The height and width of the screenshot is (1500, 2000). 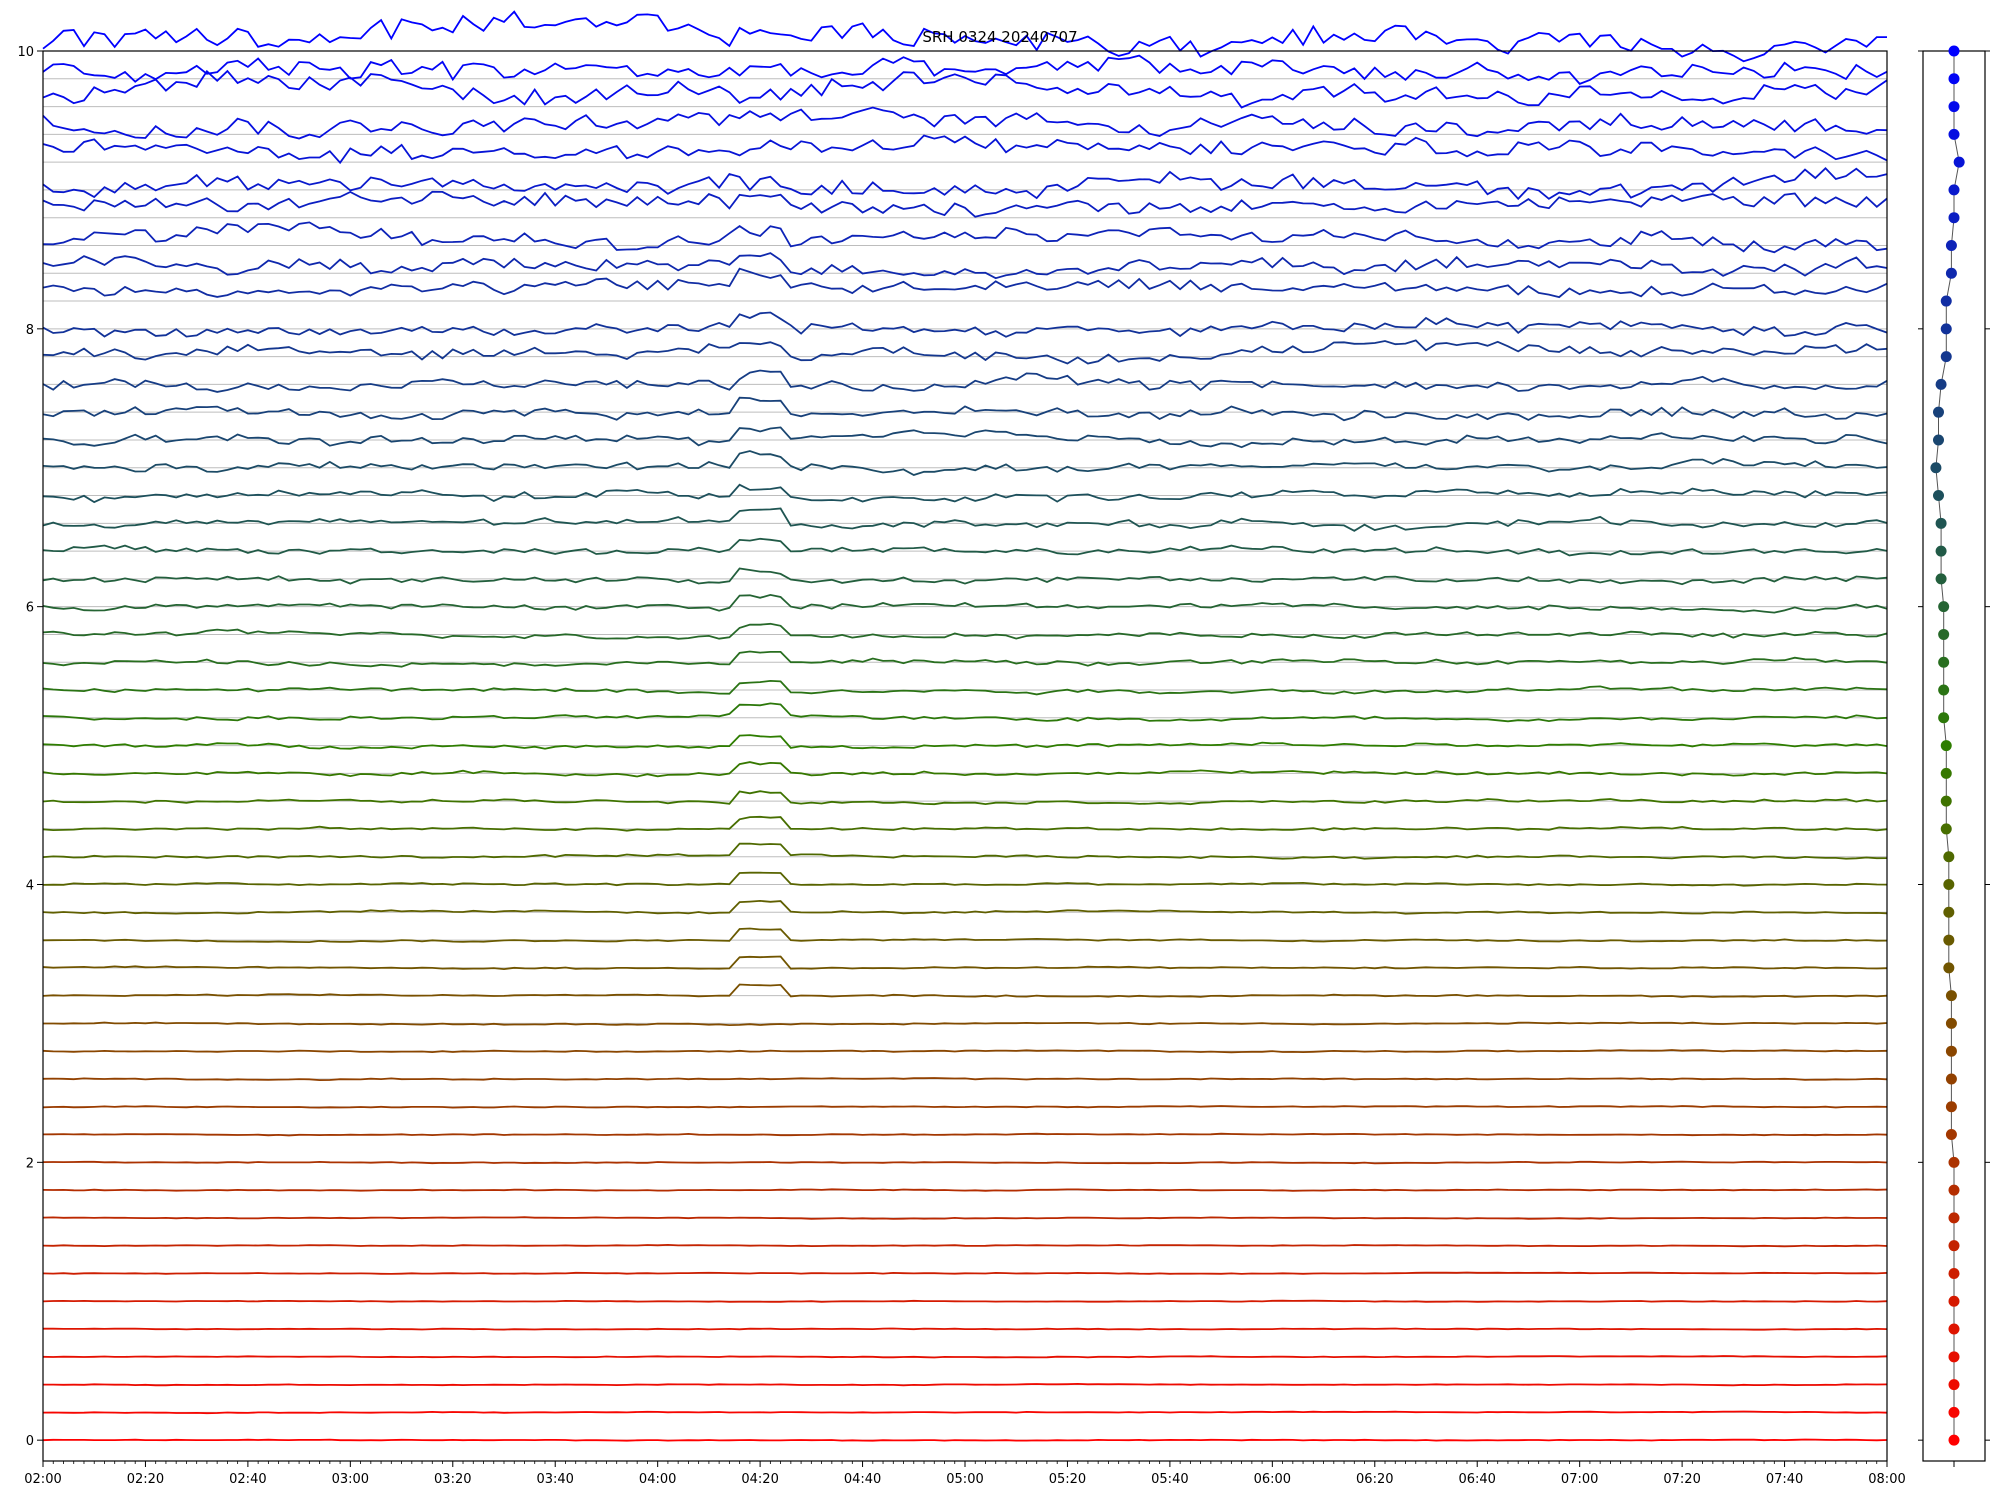 What do you see at coordinates (247, 1479) in the screenshot?
I see `x-tick-label: 02:40` at bounding box center [247, 1479].